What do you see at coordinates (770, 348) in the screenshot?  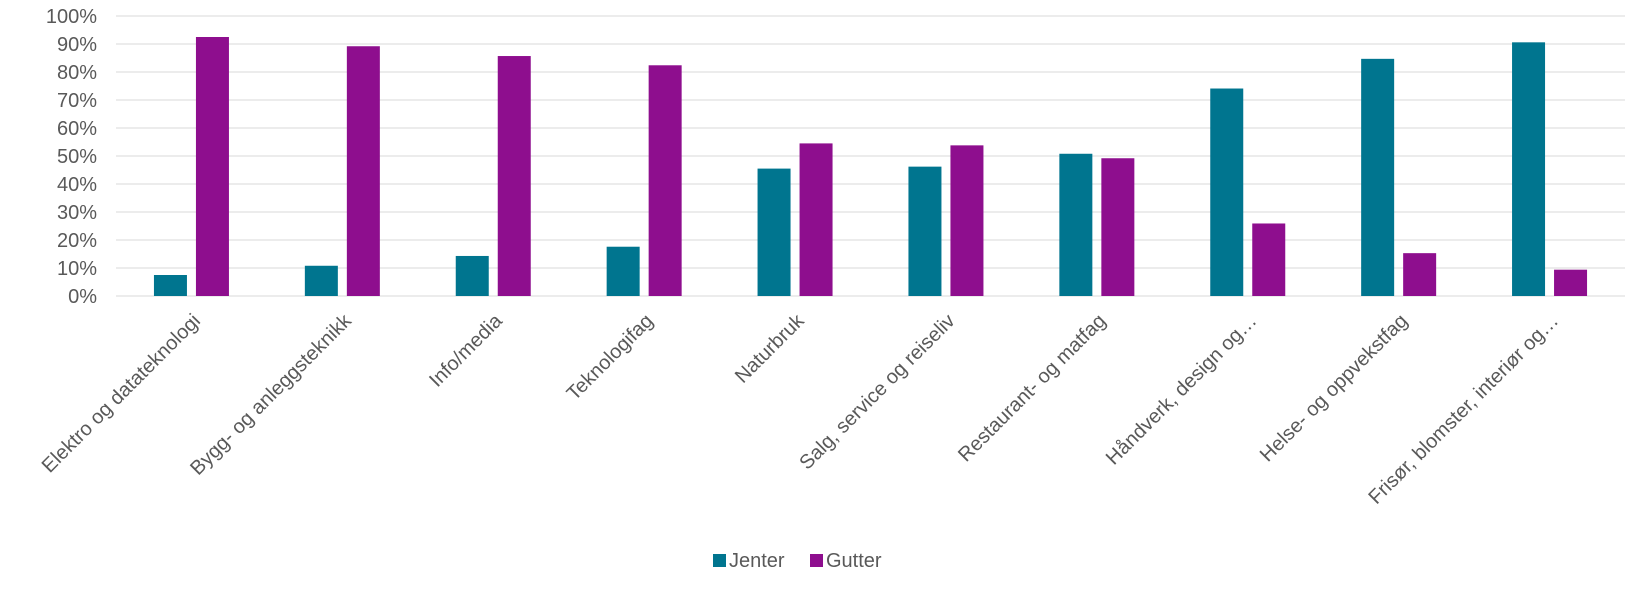 I see `x-category-label: Naturbruk` at bounding box center [770, 348].